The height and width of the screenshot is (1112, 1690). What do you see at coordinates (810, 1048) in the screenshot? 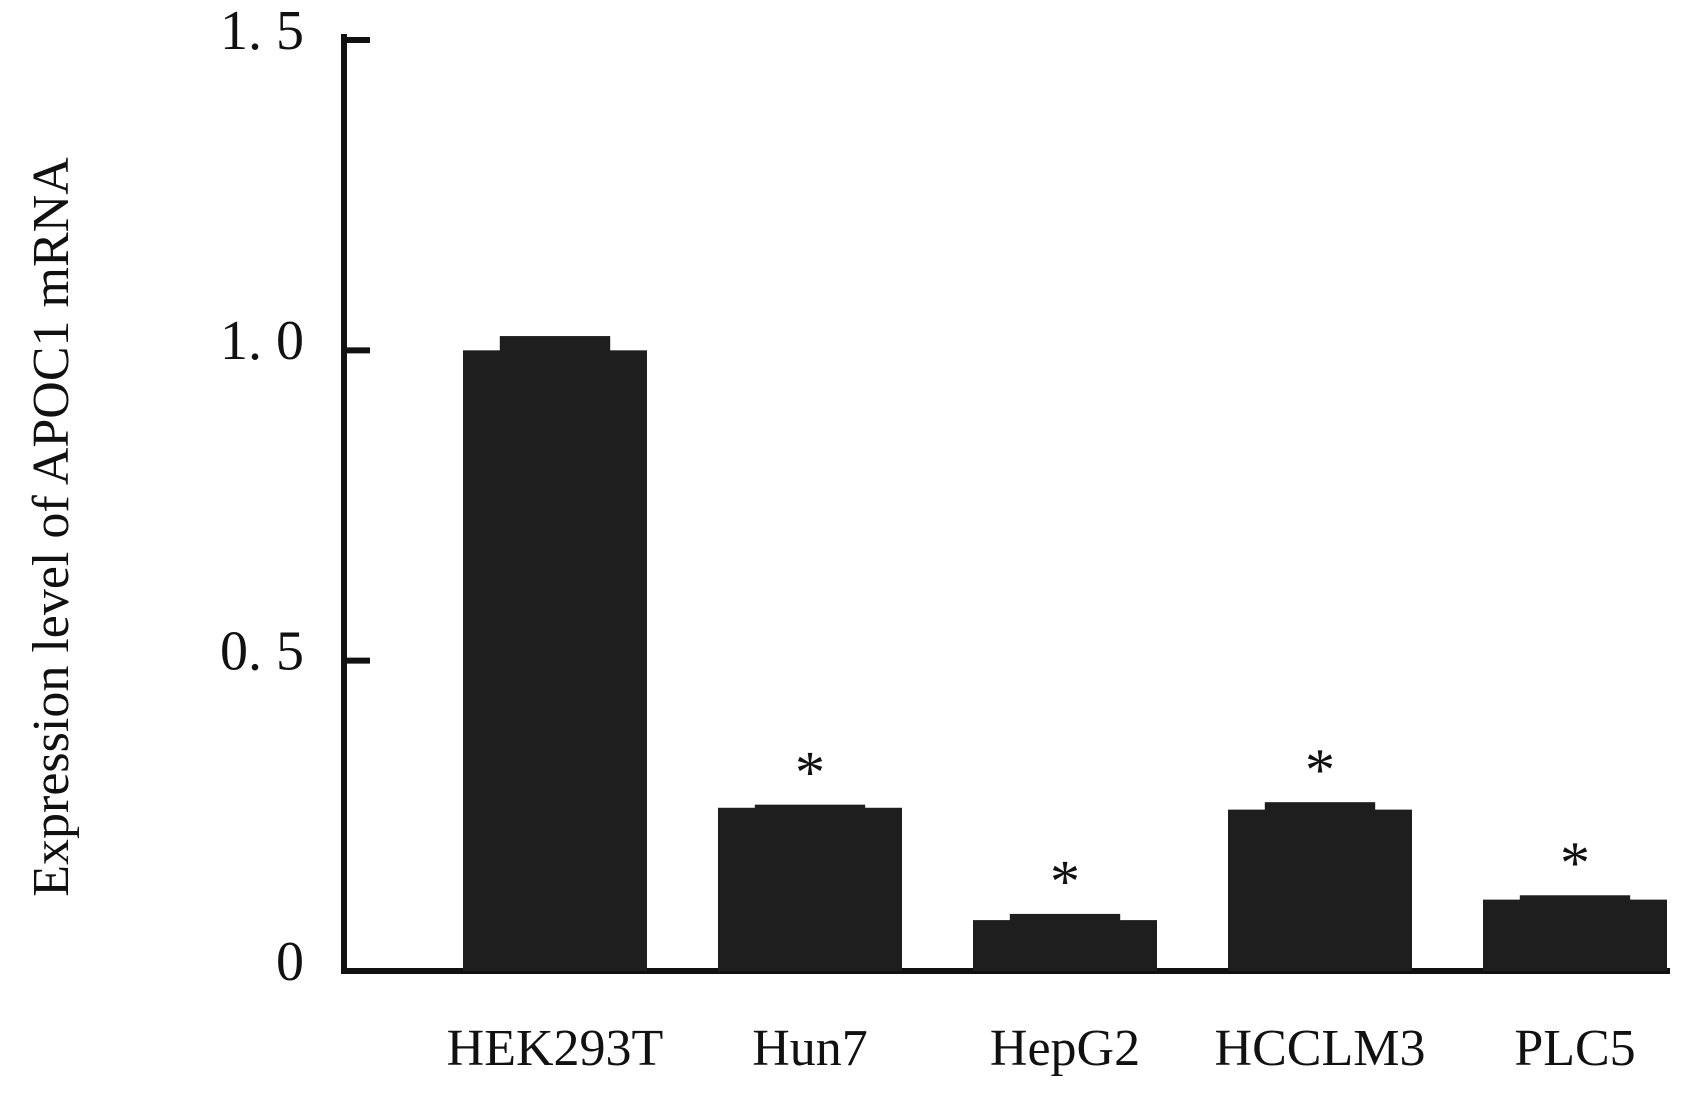
I see `x-tick-label: Hun7` at bounding box center [810, 1048].